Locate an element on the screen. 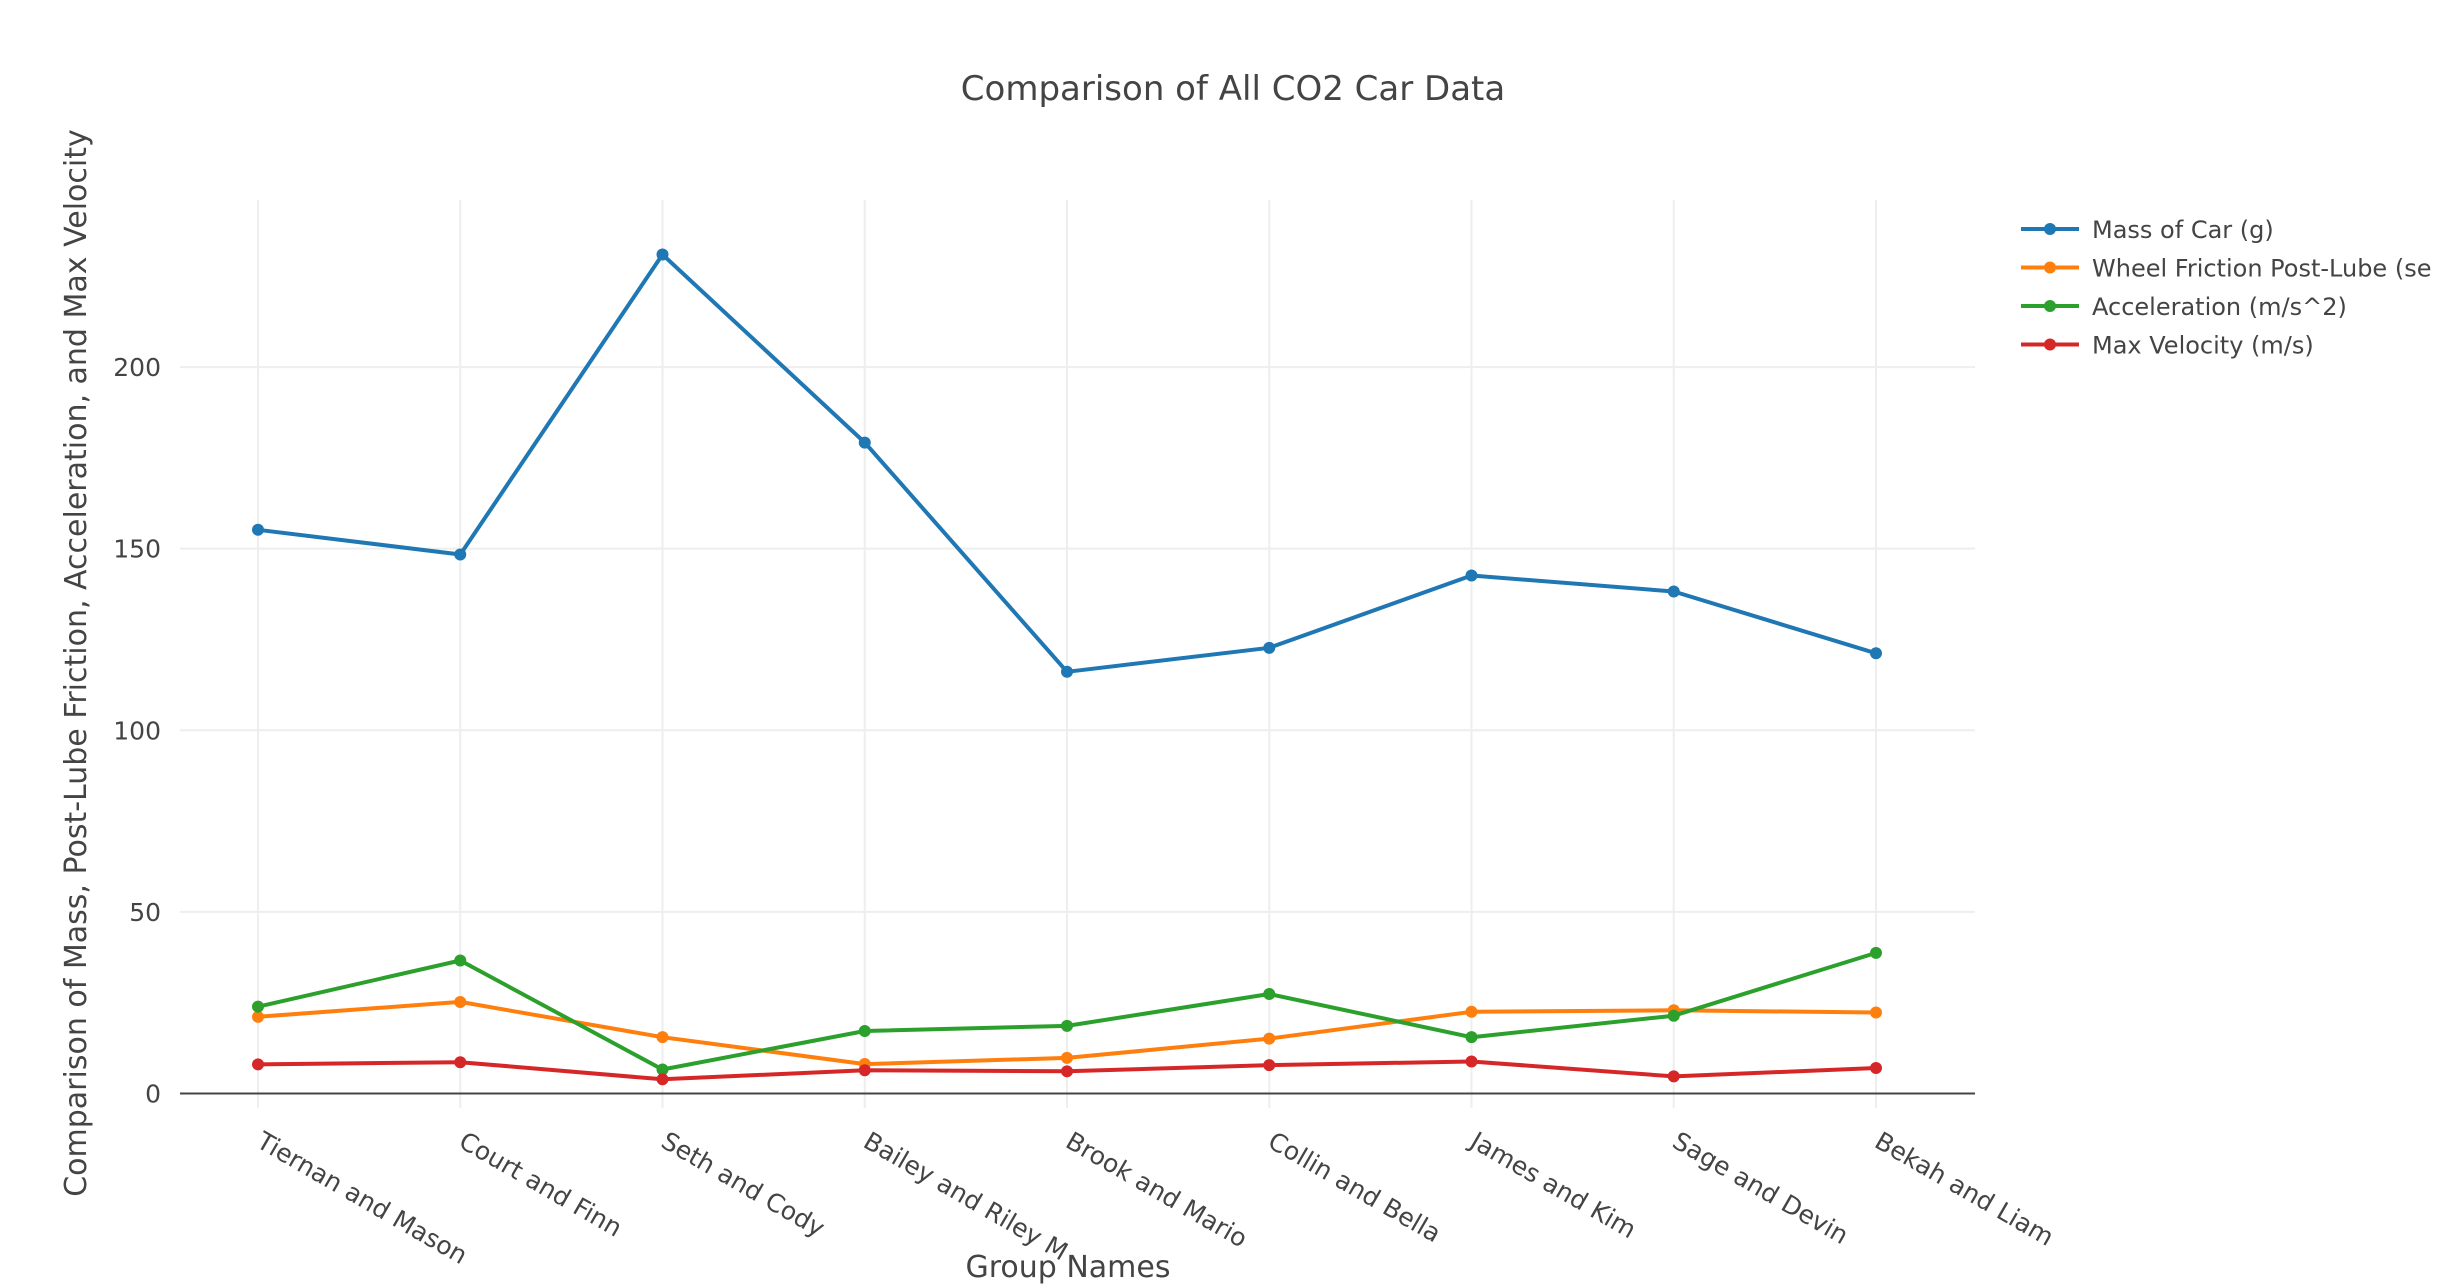  chart-title: Comparison of All CO2 Car Data is located at coordinates (1233, 89).